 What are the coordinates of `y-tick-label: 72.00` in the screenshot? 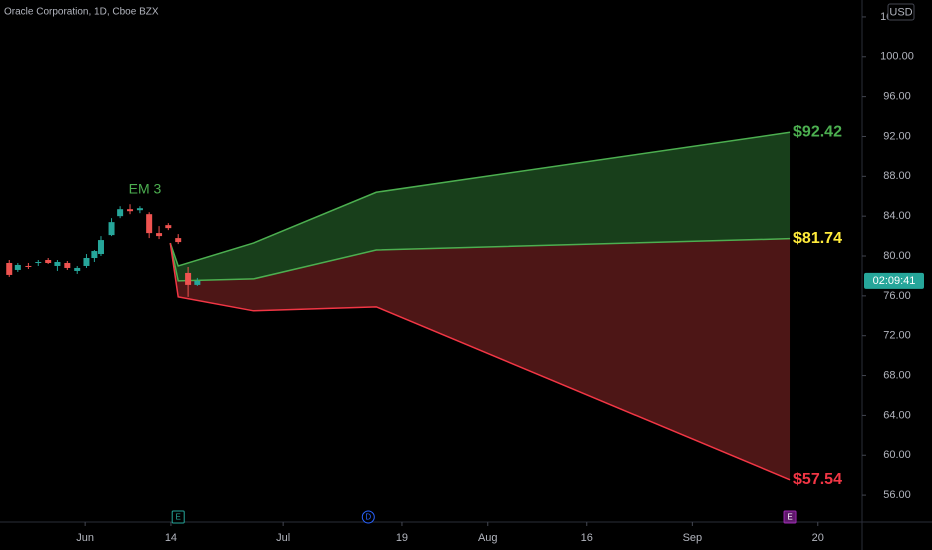 It's located at (897, 336).